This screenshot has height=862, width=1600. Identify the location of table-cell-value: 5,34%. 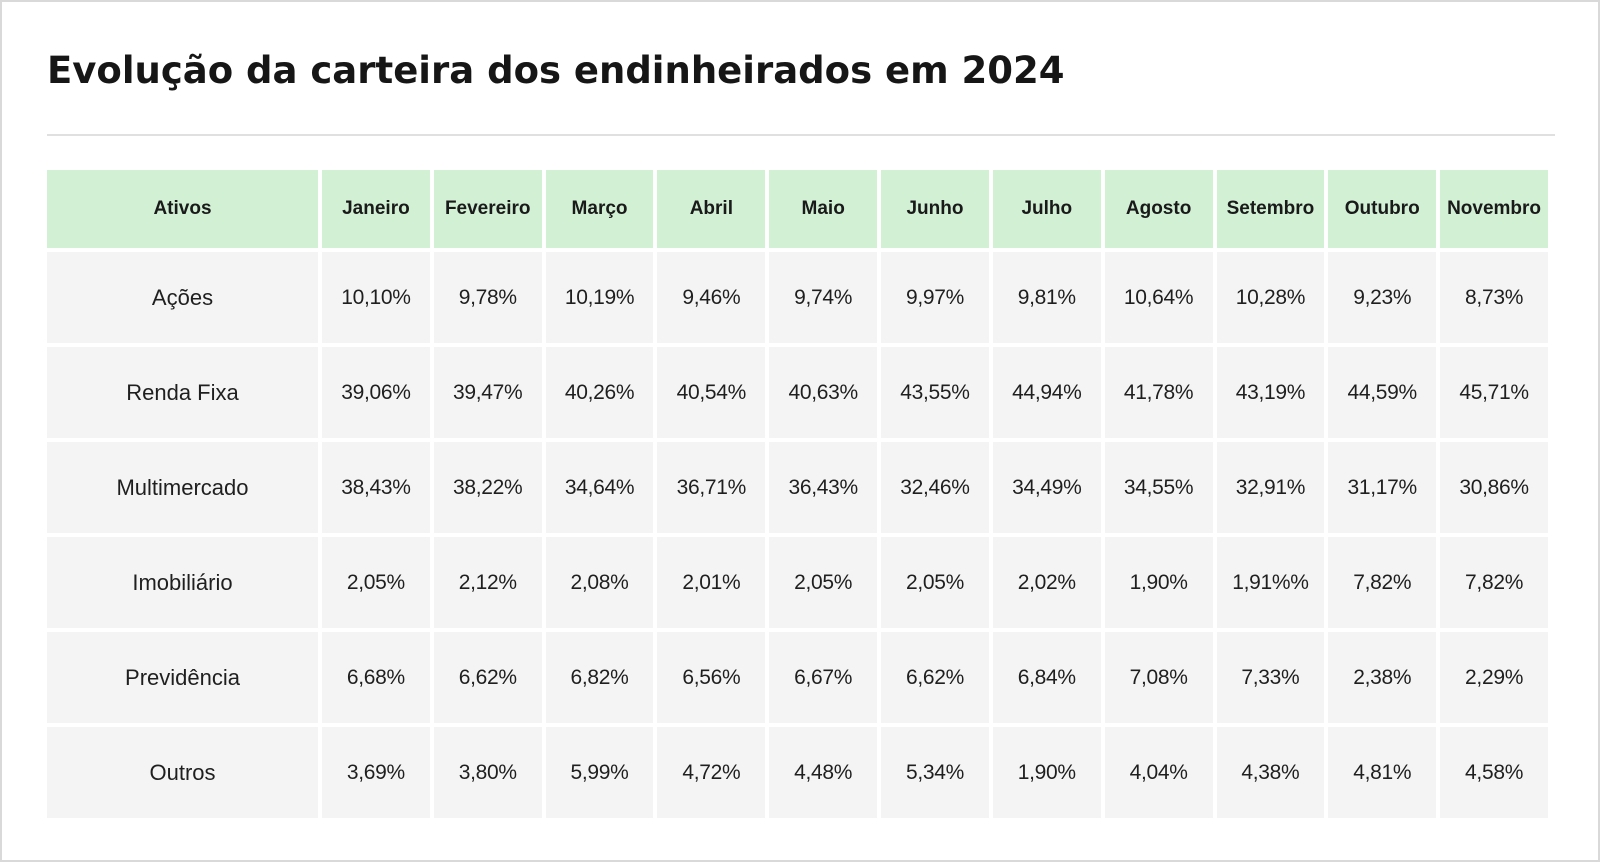
(935, 772).